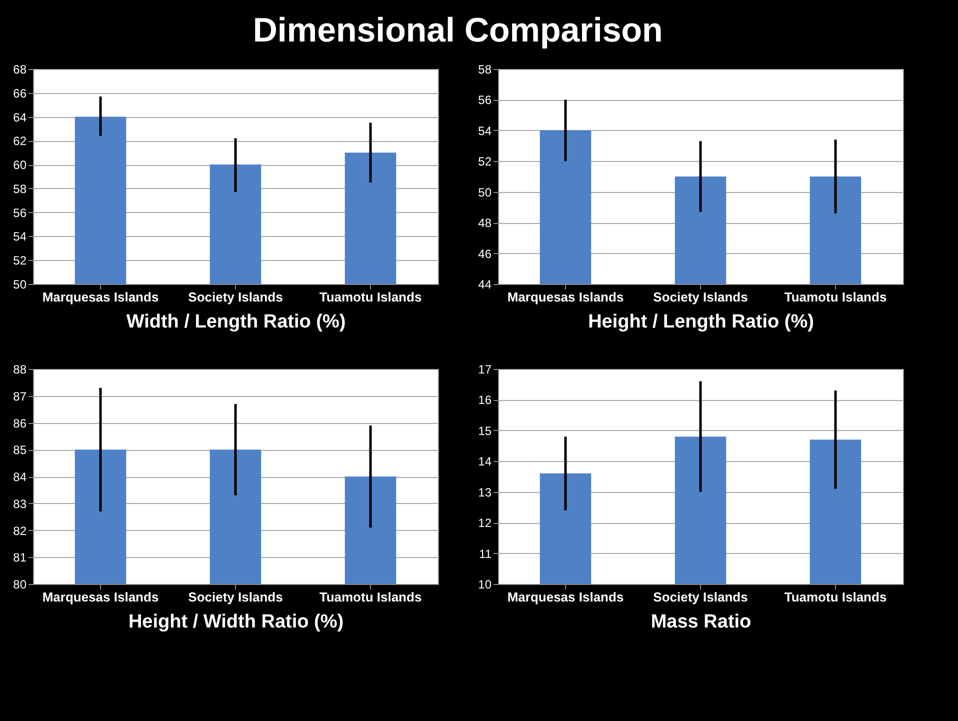 This screenshot has width=958, height=721. I want to click on y-tick-label: 80, so click(20, 585).